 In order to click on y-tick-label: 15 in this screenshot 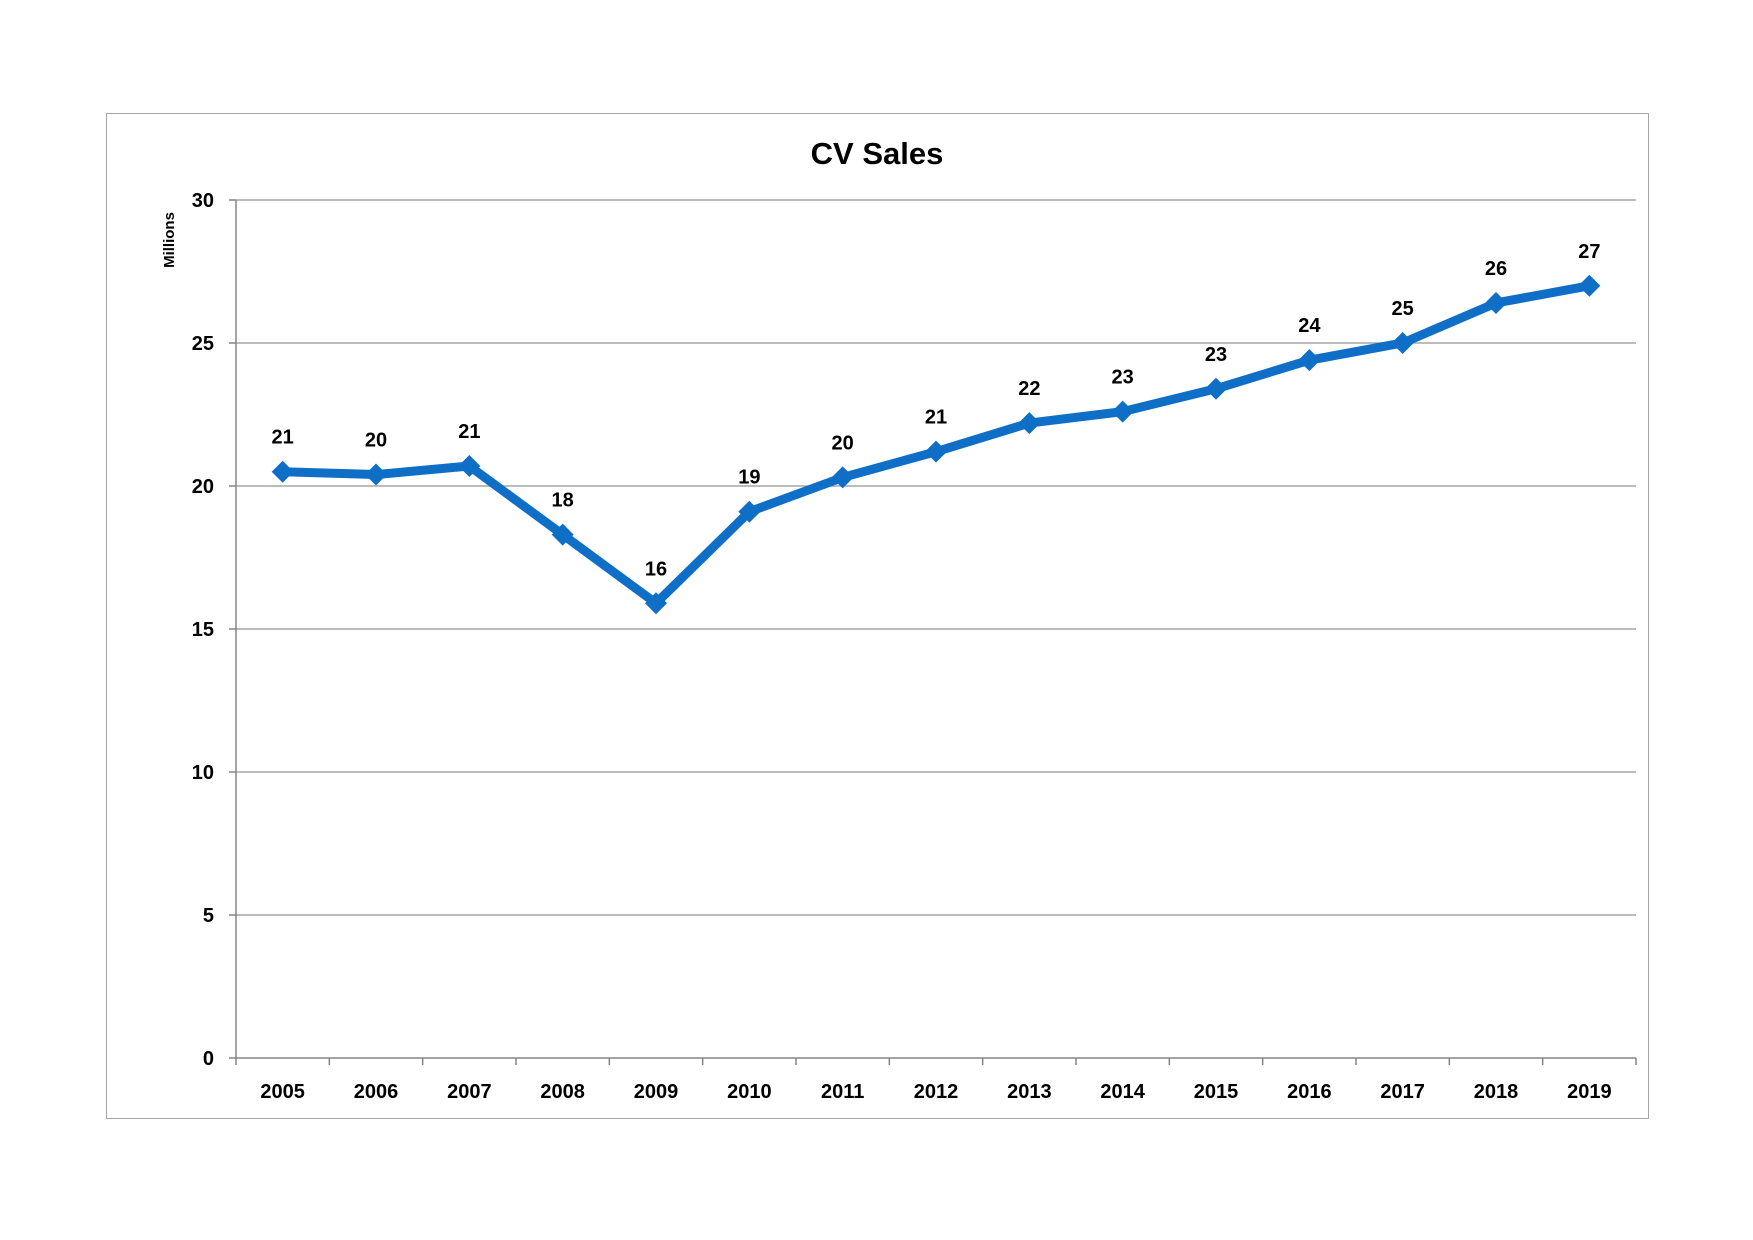, I will do `click(203, 630)`.